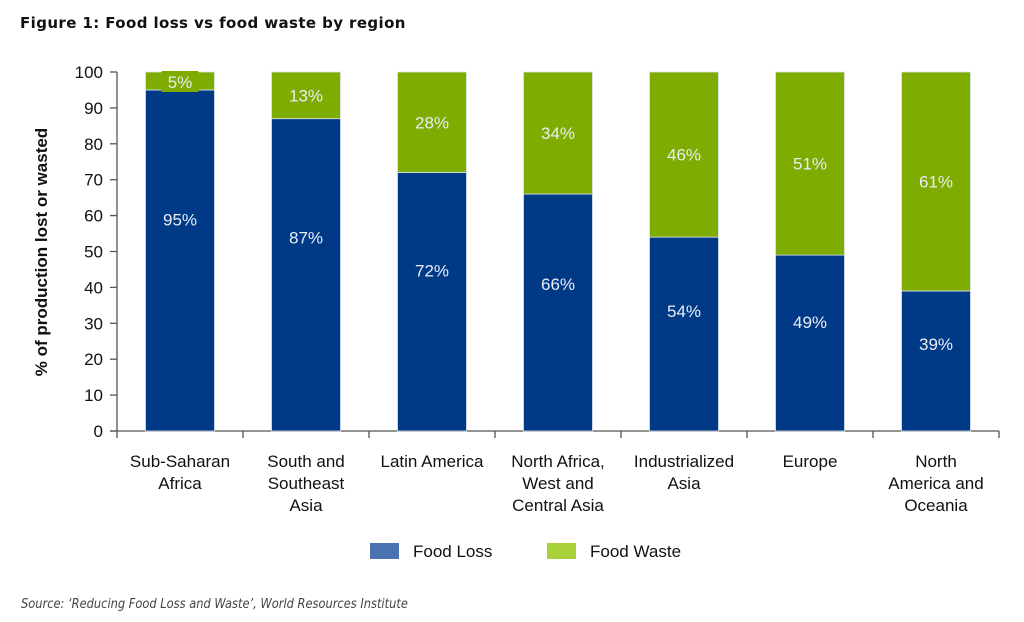 This screenshot has height=622, width=1024. I want to click on y-tick-label: 90, so click(93, 108).